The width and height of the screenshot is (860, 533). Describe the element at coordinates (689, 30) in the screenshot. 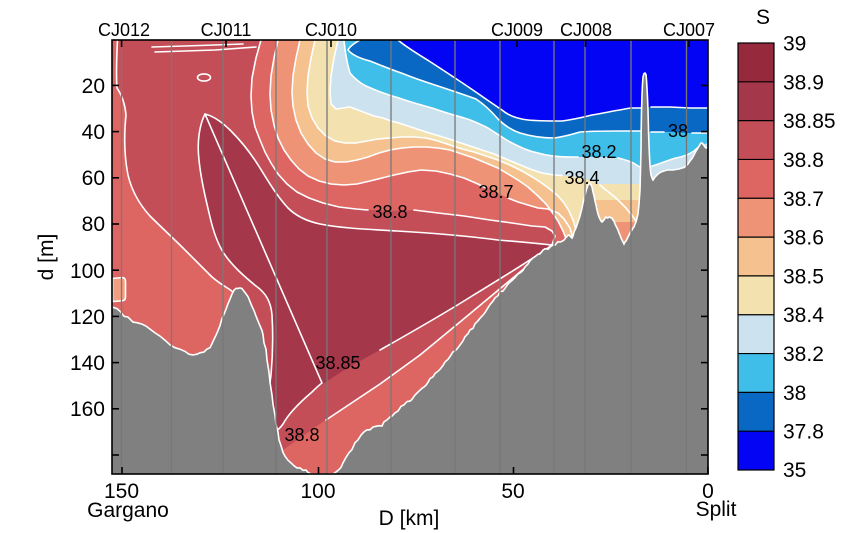

I see `svg-text: CJ007` at that location.